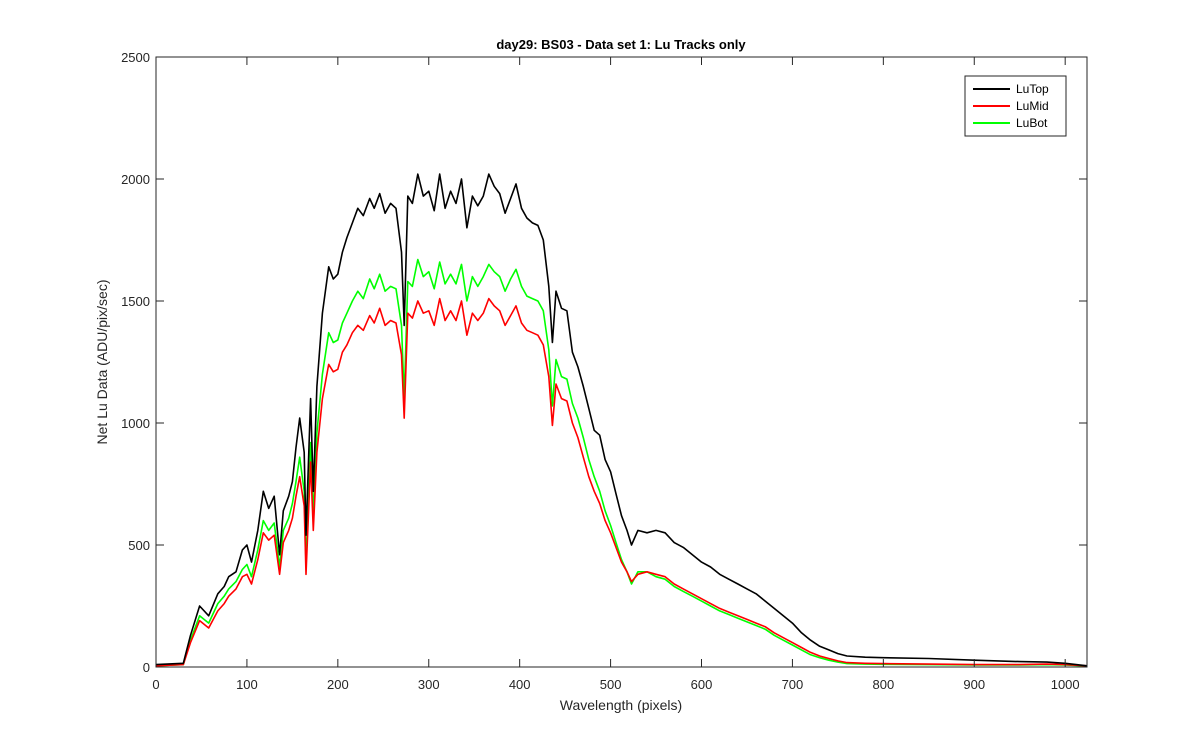  What do you see at coordinates (1010, 123) in the screenshot?
I see `legend-entry: LuBot` at bounding box center [1010, 123].